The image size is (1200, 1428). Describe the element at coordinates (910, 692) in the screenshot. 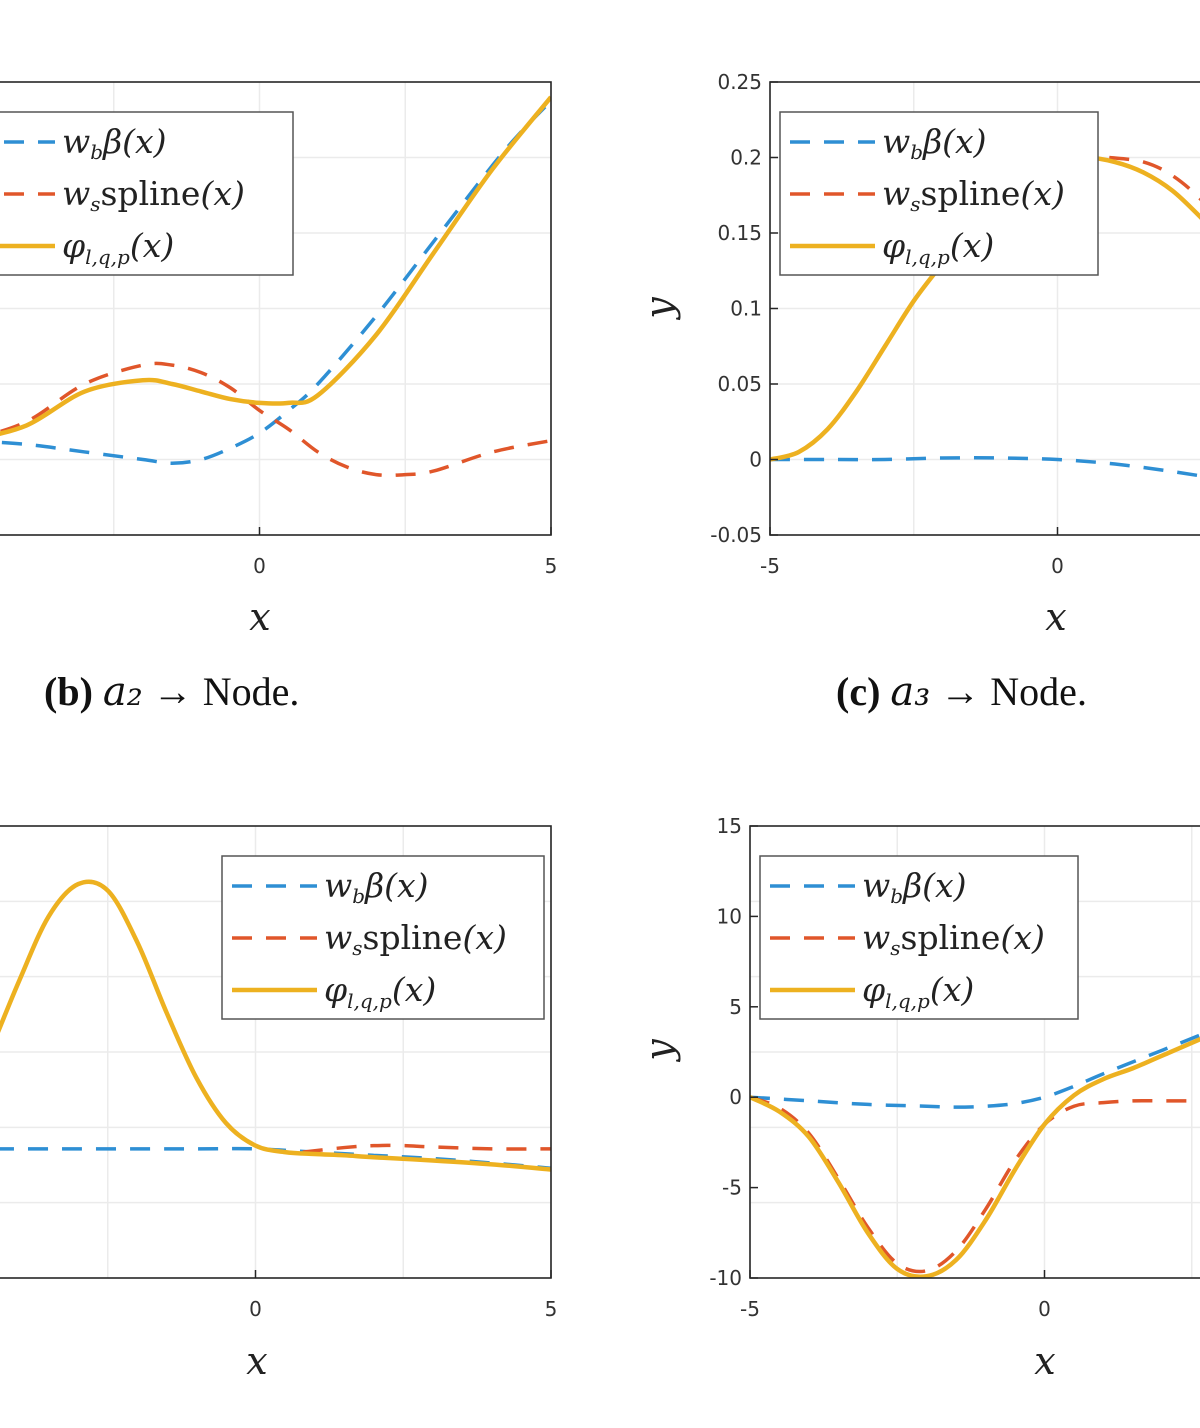

I see `caption-c-math: a₃` at that location.